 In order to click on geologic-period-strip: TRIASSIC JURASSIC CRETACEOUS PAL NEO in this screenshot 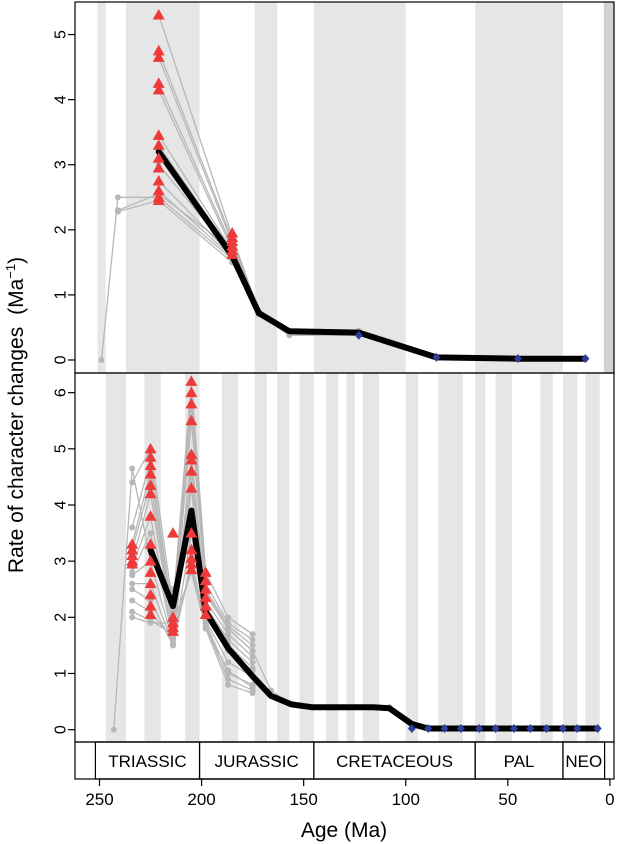, I will do `click(350, 760)`.